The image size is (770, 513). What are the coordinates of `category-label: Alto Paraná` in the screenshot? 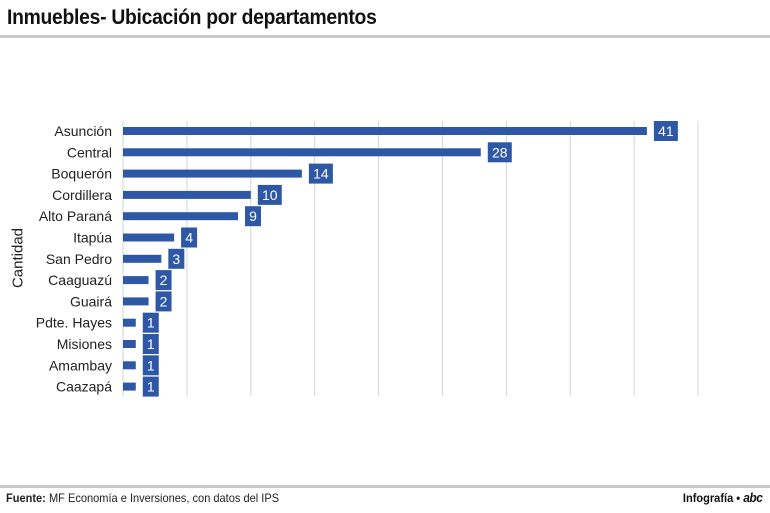 It's located at (75, 216).